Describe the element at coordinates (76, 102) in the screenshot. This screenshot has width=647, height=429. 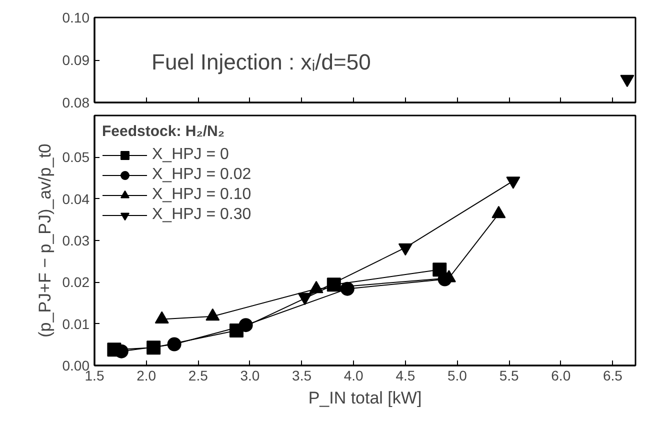
I see `y-tick-label: 0.08` at that location.